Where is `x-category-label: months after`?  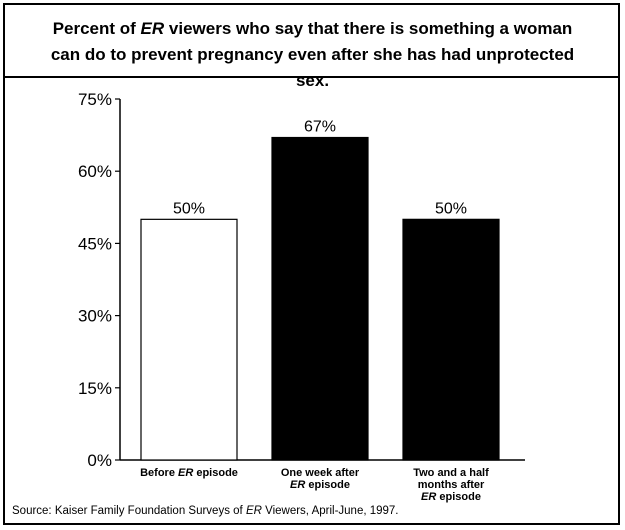
x-category-label: months after is located at coordinates (451, 485).